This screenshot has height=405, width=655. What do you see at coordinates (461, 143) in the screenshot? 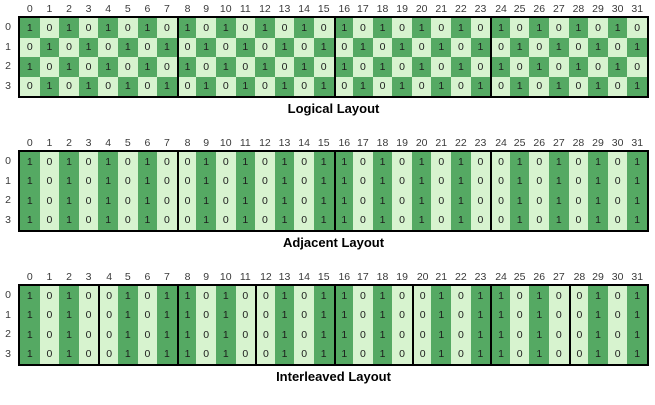
I see `column-header: 22` at bounding box center [461, 143].